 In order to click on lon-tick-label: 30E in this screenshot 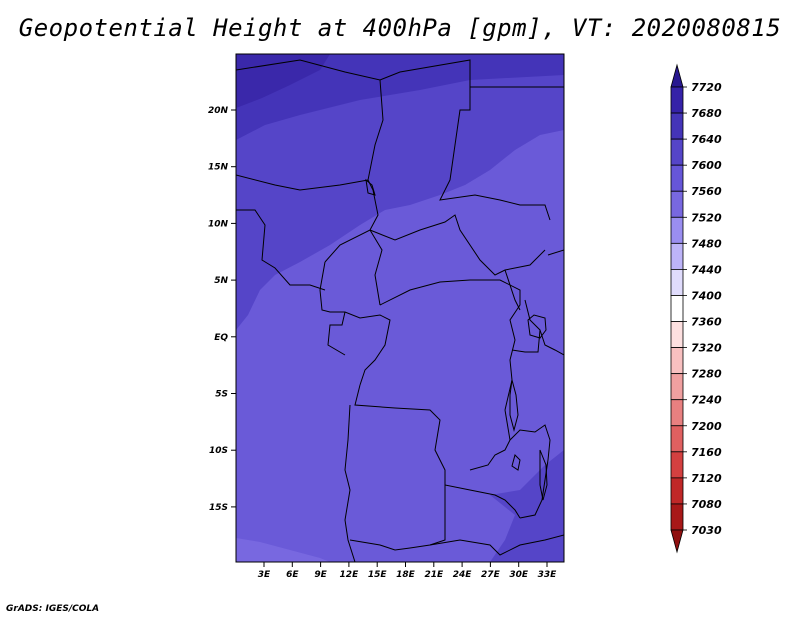, I will do `click(519, 575)`.